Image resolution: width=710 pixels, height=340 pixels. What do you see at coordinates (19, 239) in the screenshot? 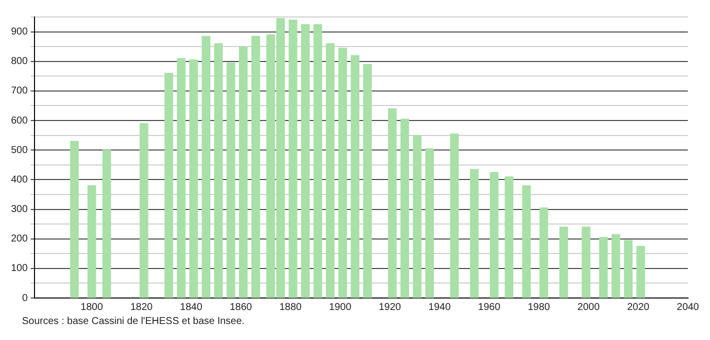
I see `y-tick-label: 200` at bounding box center [19, 239].